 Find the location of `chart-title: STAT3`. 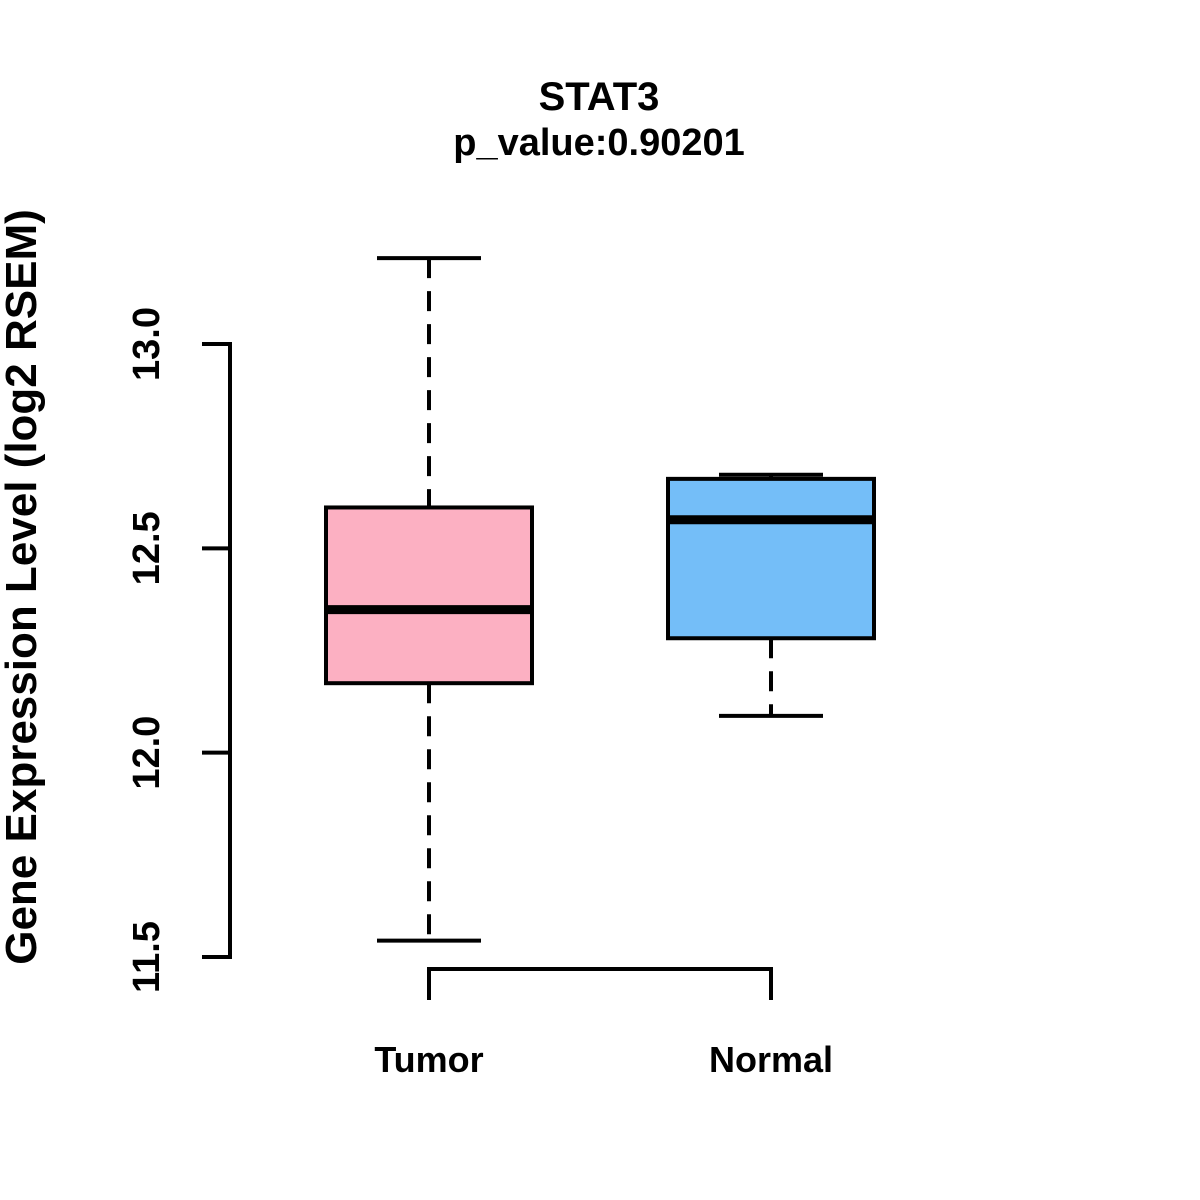

chart-title: STAT3 is located at coordinates (599, 97).